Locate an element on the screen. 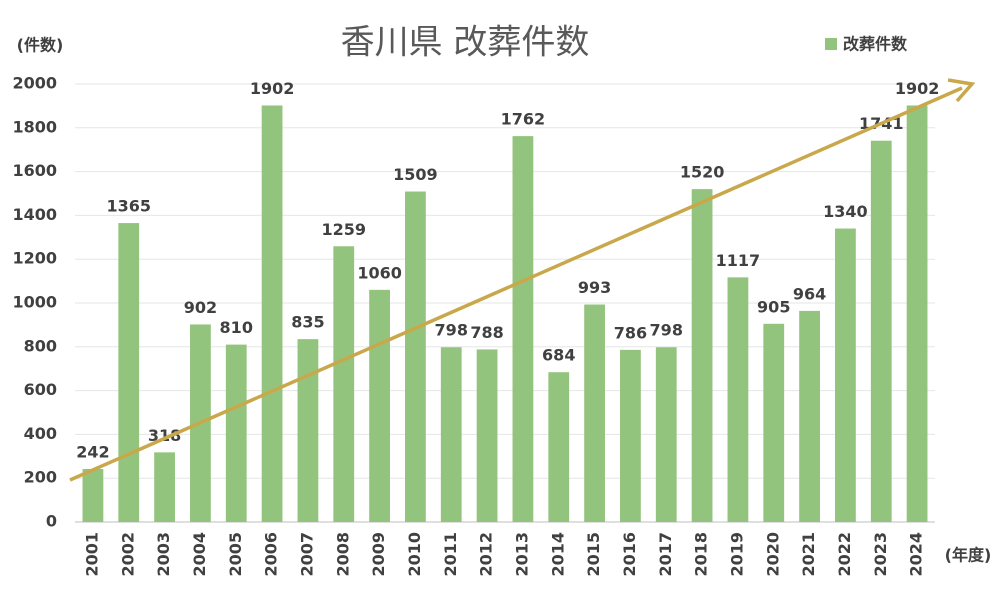 The width and height of the screenshot is (1000, 600). x-tick-label: 2010 is located at coordinates (414, 554).